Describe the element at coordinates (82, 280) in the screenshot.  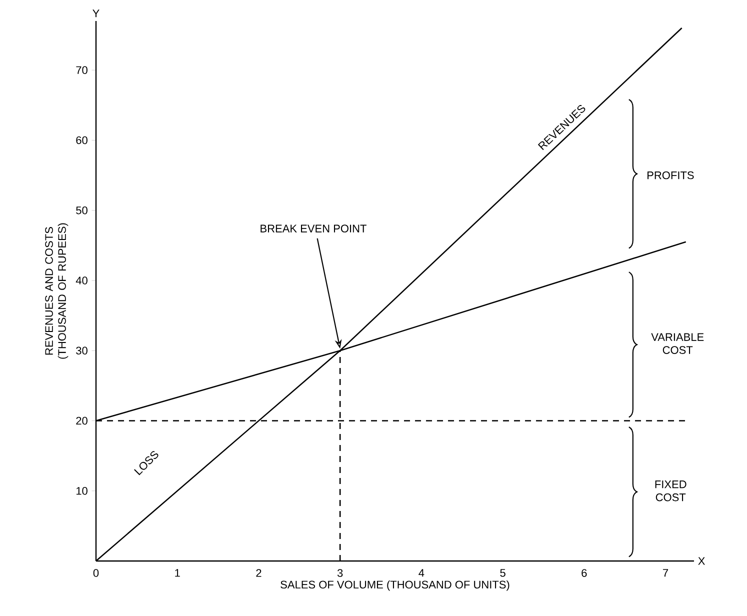
I see `y-tick-label: 40` at that location.